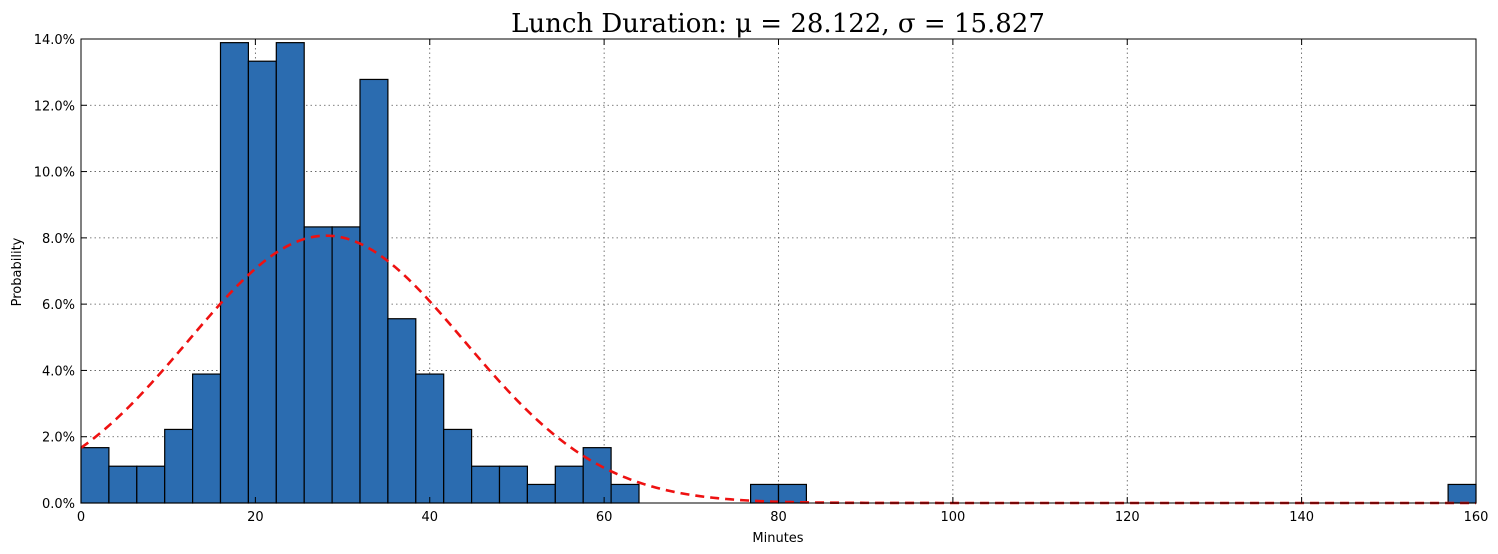 This screenshot has width=1498, height=554. Describe the element at coordinates (81, 517) in the screenshot. I see `x-tick-label: 0` at that location.